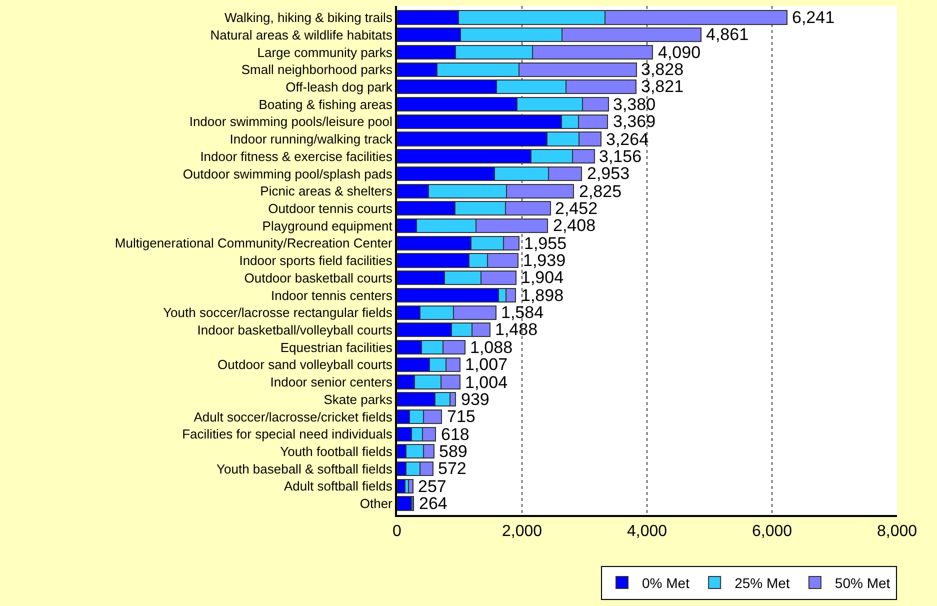  I want to click on x-tick-label: 0, so click(397, 531).